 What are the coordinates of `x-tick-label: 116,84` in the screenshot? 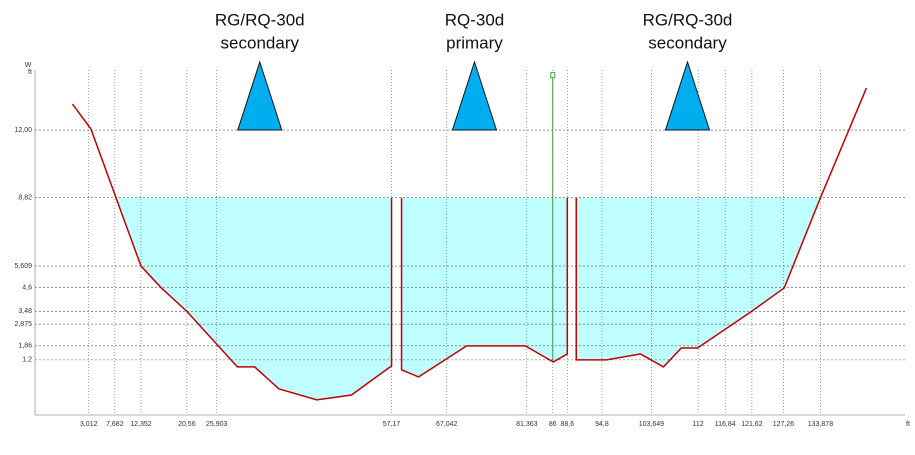 It's located at (725, 424).